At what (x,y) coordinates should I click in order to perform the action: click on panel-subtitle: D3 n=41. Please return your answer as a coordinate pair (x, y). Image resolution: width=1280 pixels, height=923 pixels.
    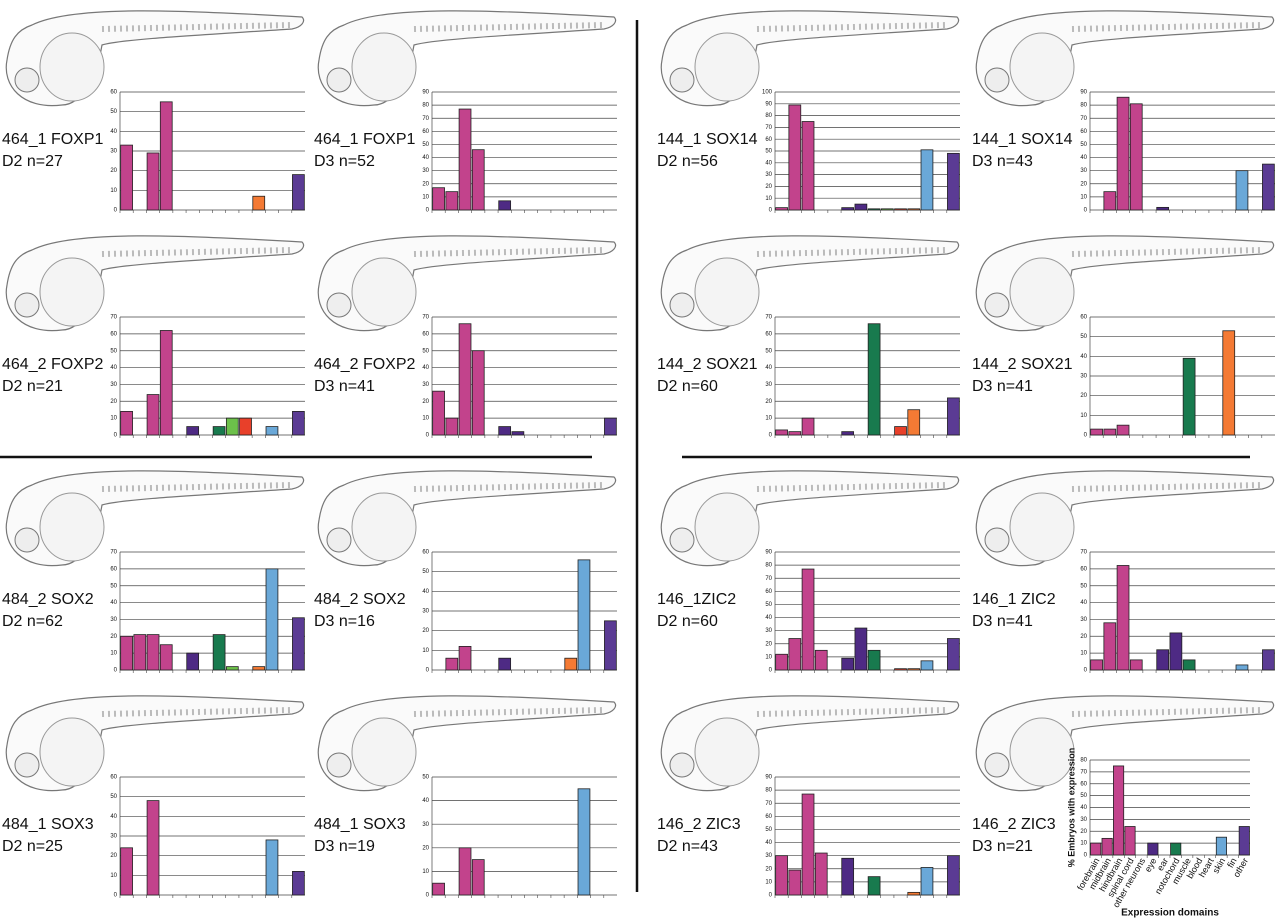
    Looking at the image, I should click on (1002, 386).